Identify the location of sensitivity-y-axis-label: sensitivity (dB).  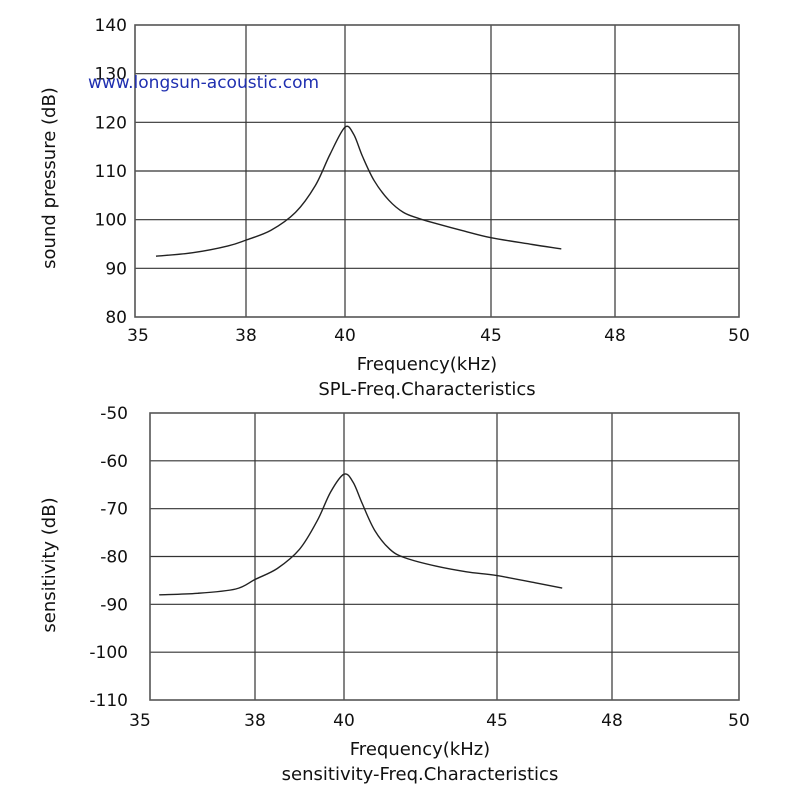
(49, 564).